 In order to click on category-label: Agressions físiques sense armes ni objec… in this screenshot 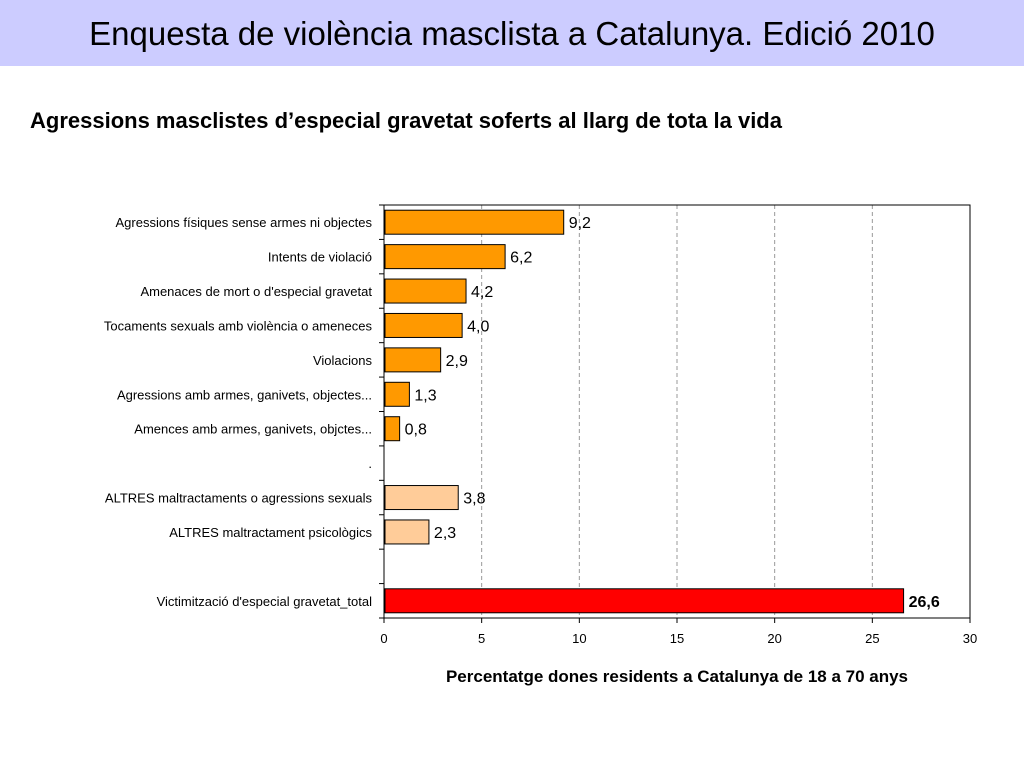, I will do `click(243, 222)`.